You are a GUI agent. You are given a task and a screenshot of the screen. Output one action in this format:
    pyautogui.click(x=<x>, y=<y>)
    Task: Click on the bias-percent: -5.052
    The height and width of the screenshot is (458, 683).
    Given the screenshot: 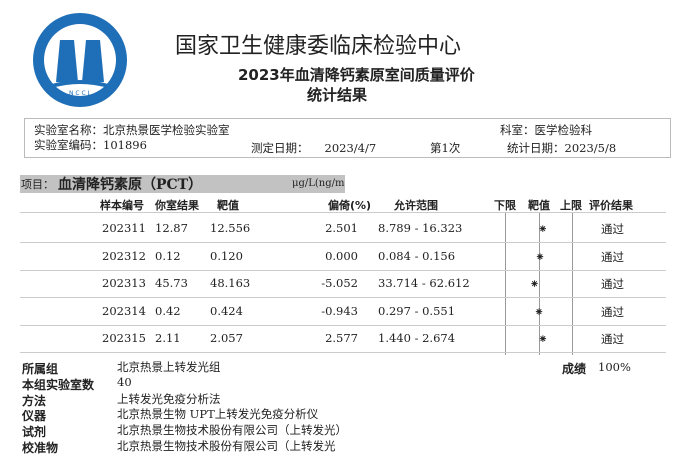 What is the action you would take?
    pyautogui.click(x=339, y=283)
    